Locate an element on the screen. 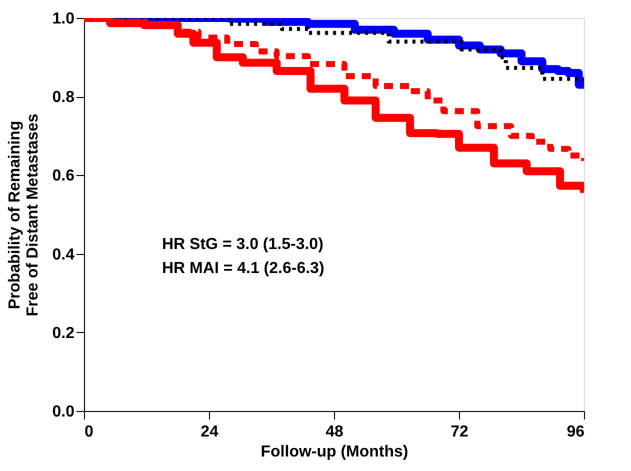 The height and width of the screenshot is (471, 631). x-tick-label: 48 is located at coordinates (335, 432).